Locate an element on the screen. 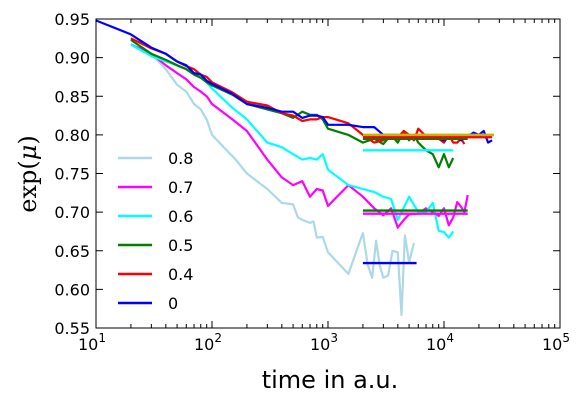 The image size is (588, 404). x-tick-label: 10¹ is located at coordinates (92, 342).